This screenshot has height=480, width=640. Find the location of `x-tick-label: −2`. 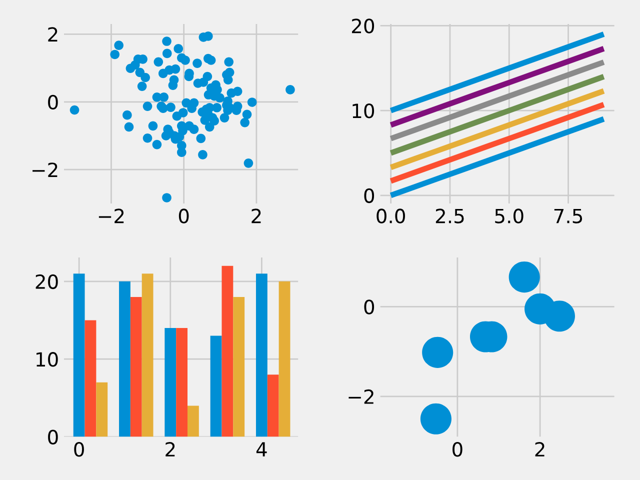

x-tick-label: −2 is located at coordinates (111, 216).